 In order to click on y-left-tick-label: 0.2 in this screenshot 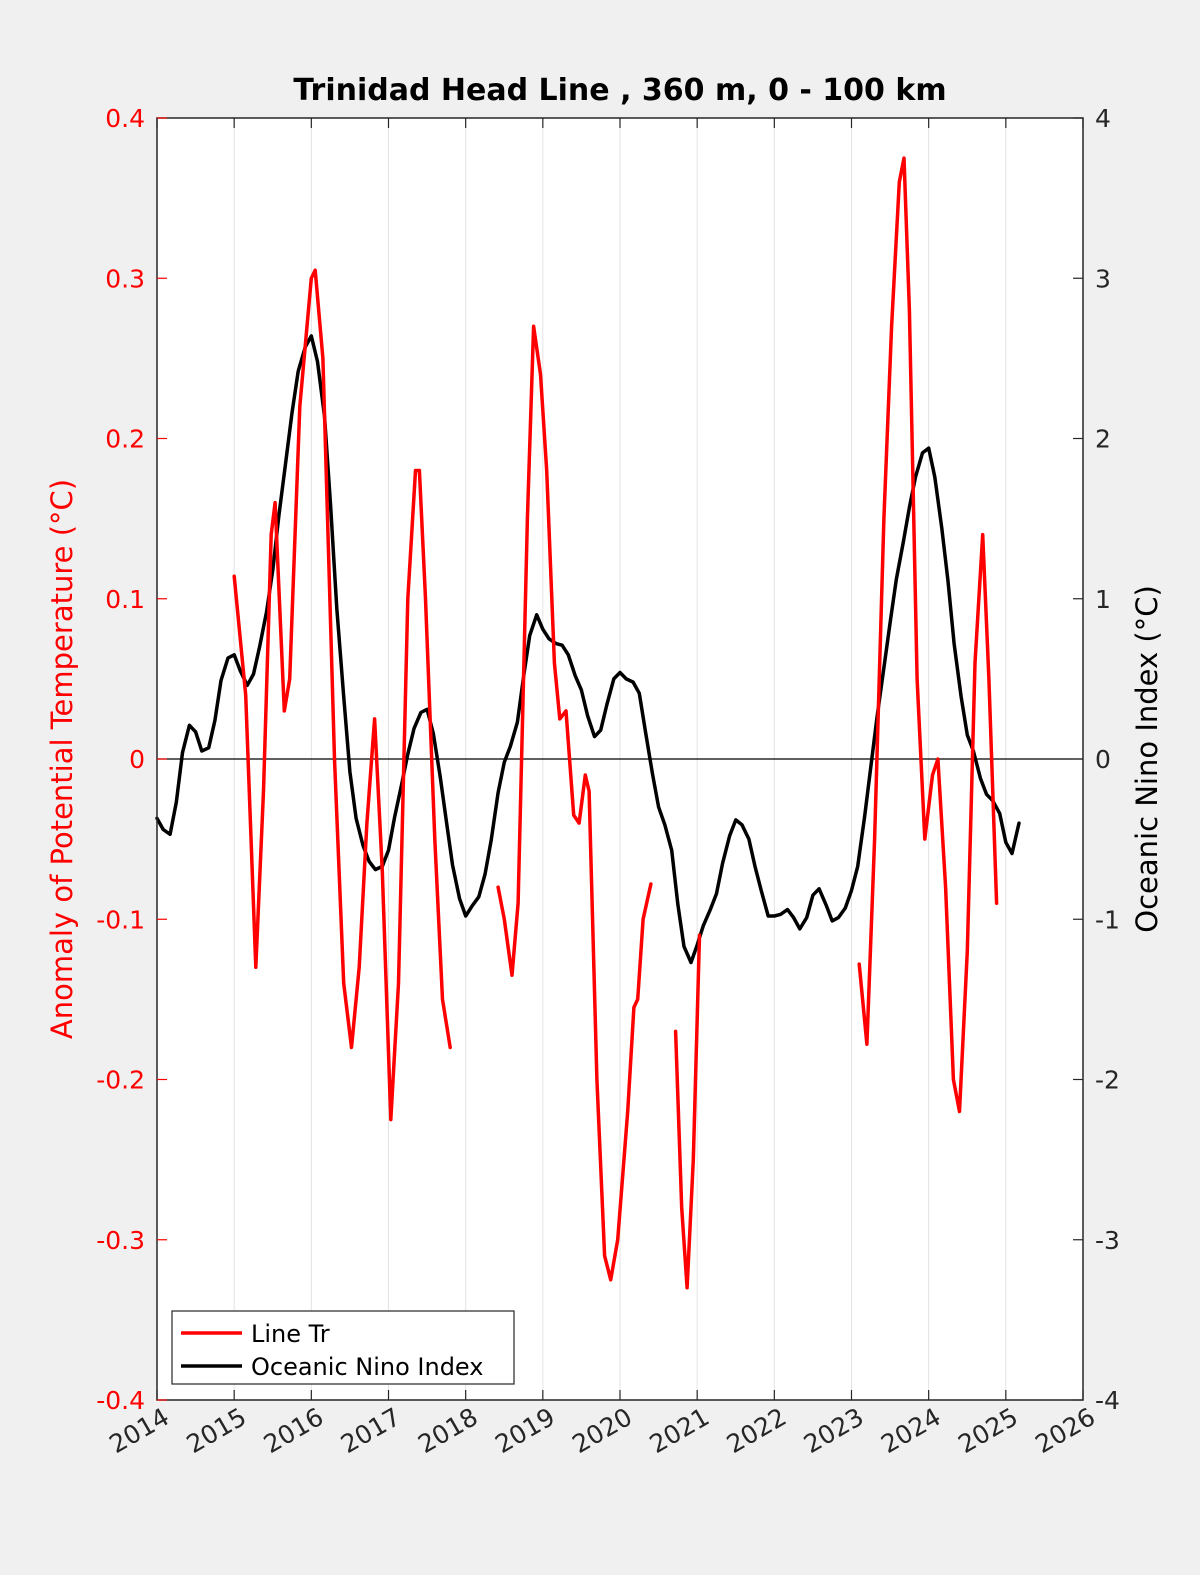, I will do `click(125, 439)`.